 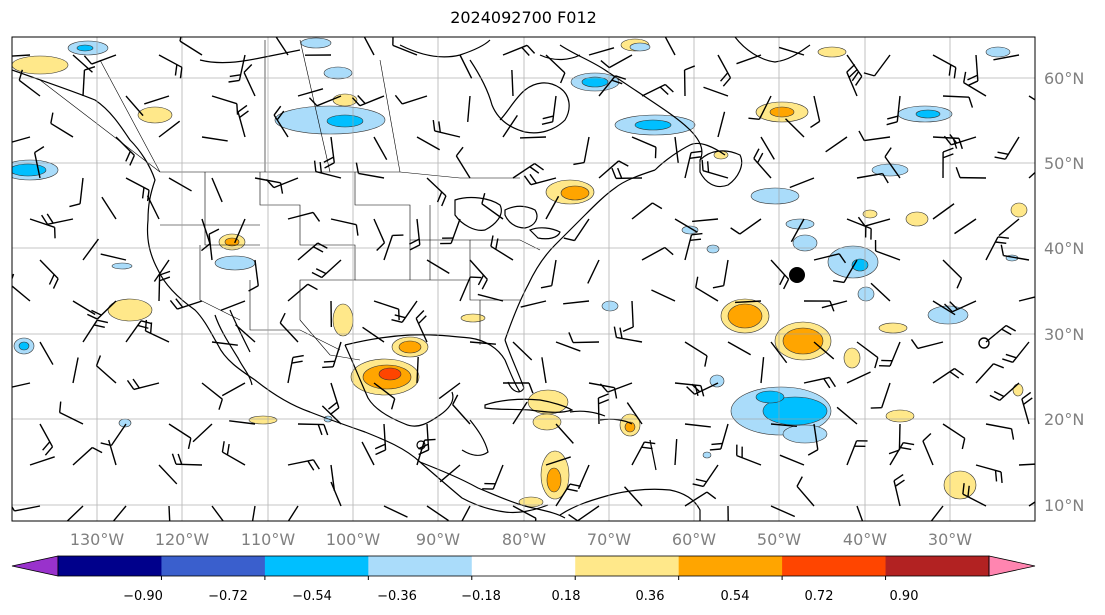 I want to click on lon-label: 90°W, so click(x=438, y=539).